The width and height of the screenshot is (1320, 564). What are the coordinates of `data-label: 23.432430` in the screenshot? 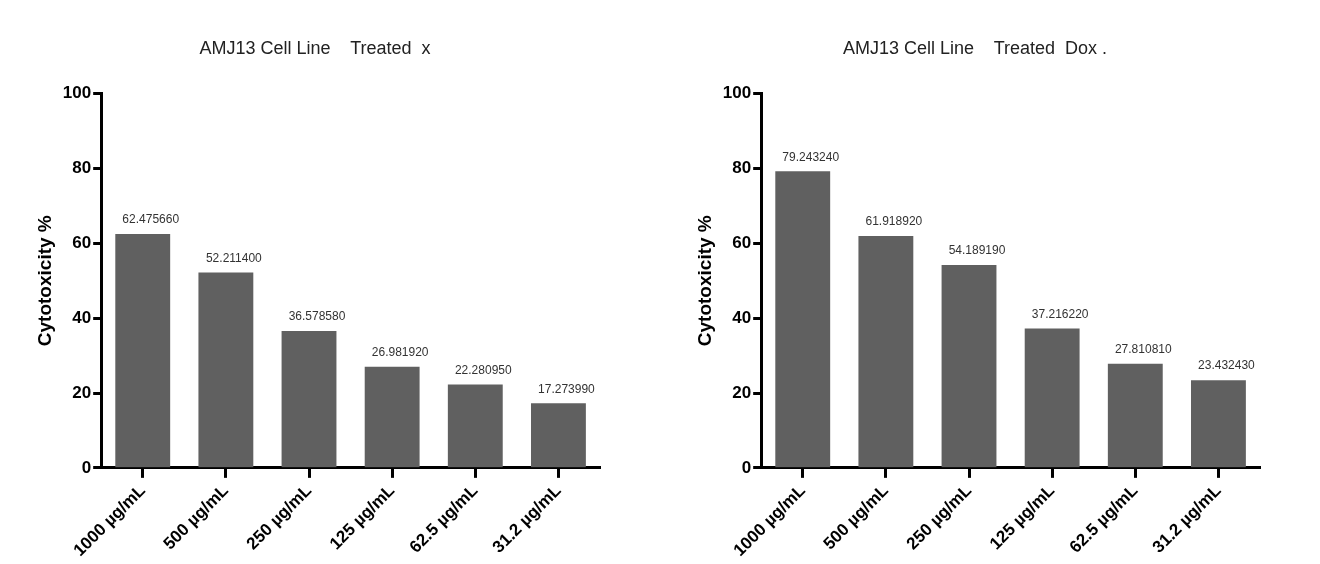 It's located at (1227, 365).